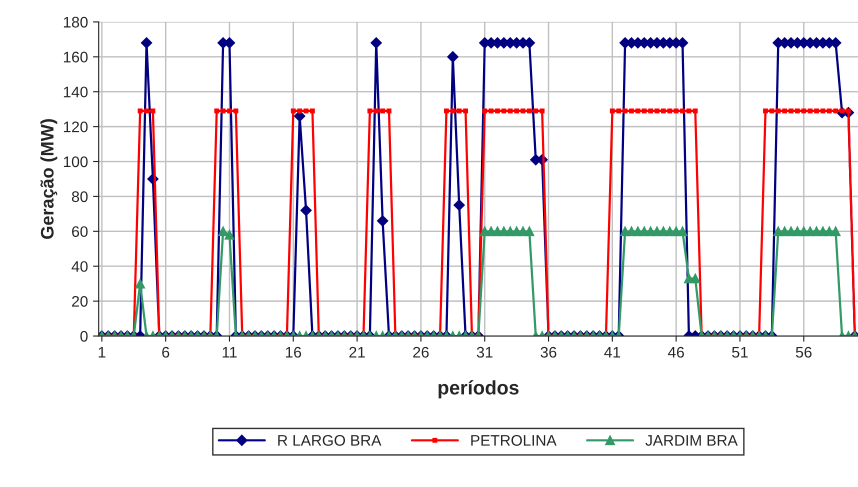 This screenshot has height=487, width=858. What do you see at coordinates (84, 336) in the screenshot?
I see `y-tick-label: 0` at bounding box center [84, 336].